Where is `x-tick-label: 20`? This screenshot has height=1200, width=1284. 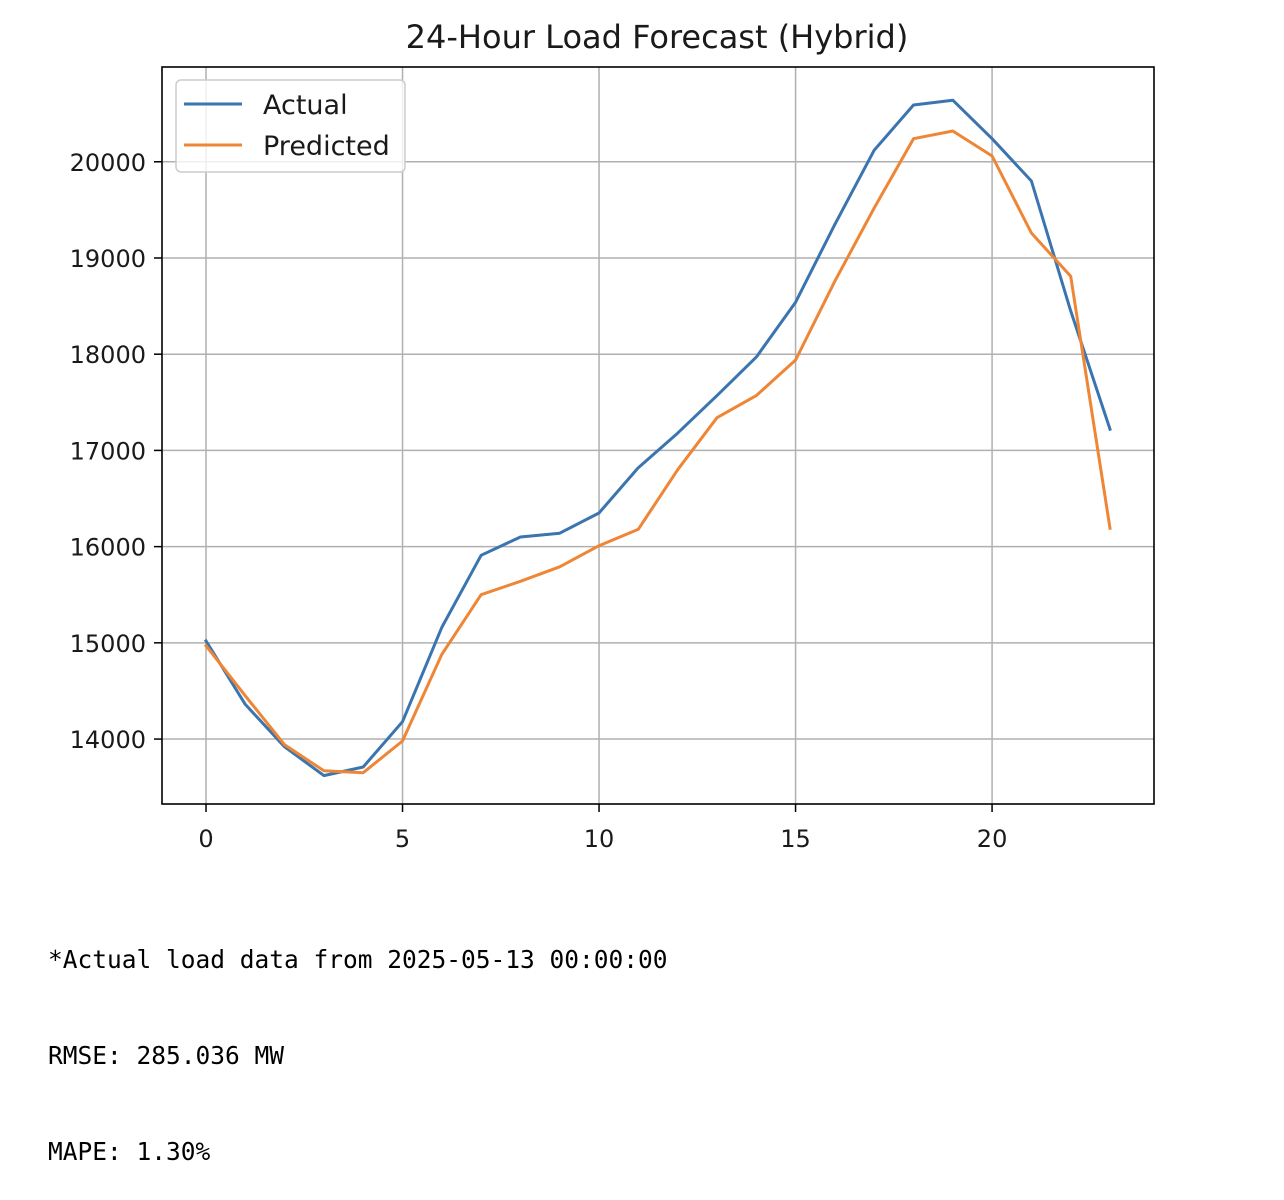 x-tick-label: 20 is located at coordinates (992, 839).